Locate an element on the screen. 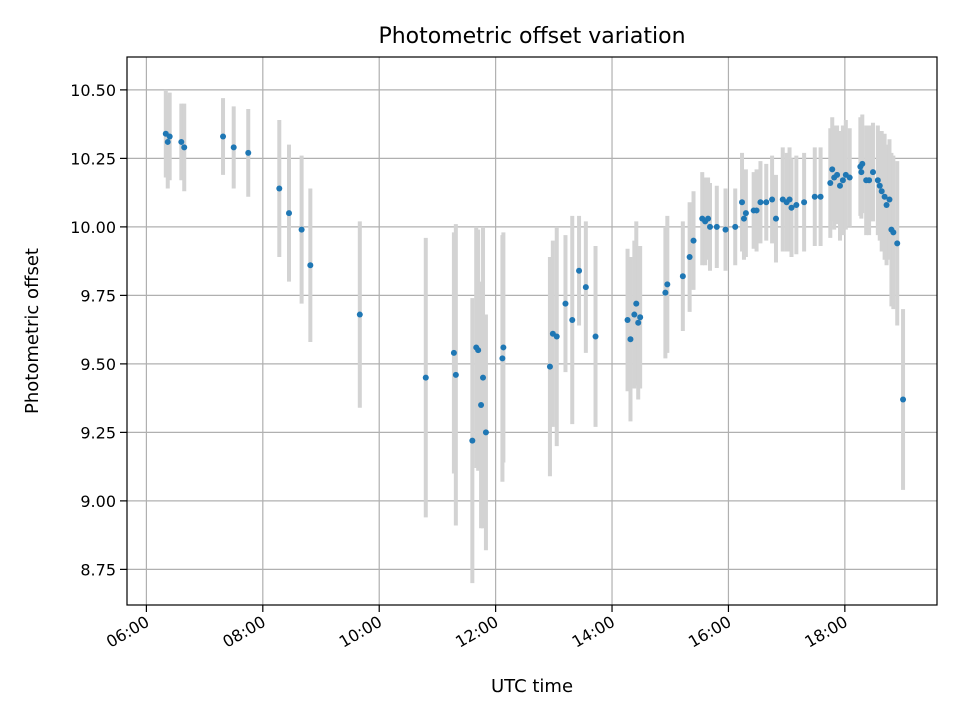 This screenshot has width=960, height=720. y-tick-label: 10.00 is located at coordinates (93, 227).